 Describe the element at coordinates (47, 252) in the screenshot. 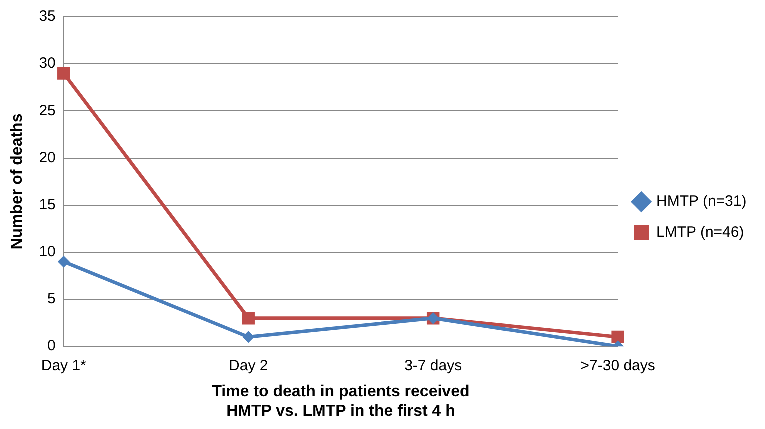

I see `y-tick-label: 10` at that location.